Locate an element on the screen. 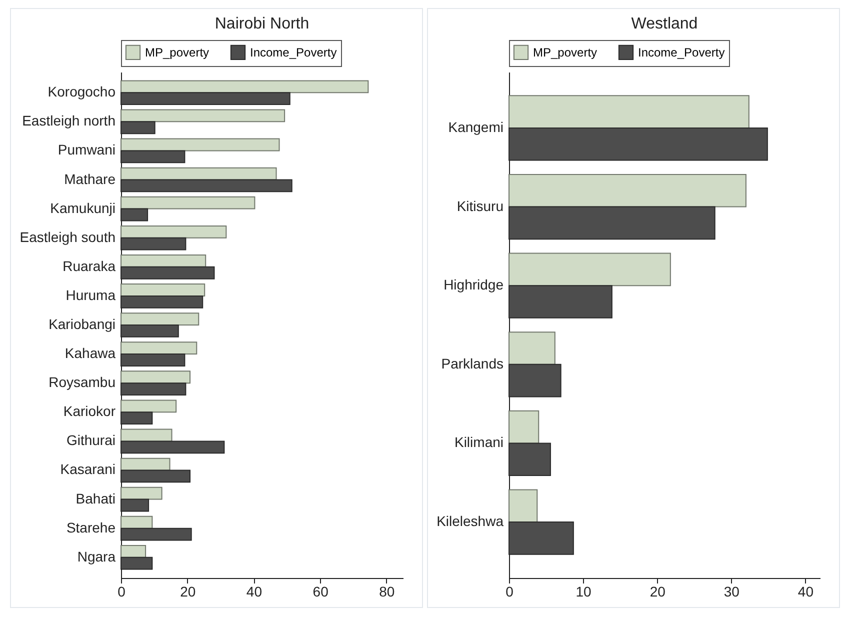  y-tick-label: Ruaraka is located at coordinates (89, 266).